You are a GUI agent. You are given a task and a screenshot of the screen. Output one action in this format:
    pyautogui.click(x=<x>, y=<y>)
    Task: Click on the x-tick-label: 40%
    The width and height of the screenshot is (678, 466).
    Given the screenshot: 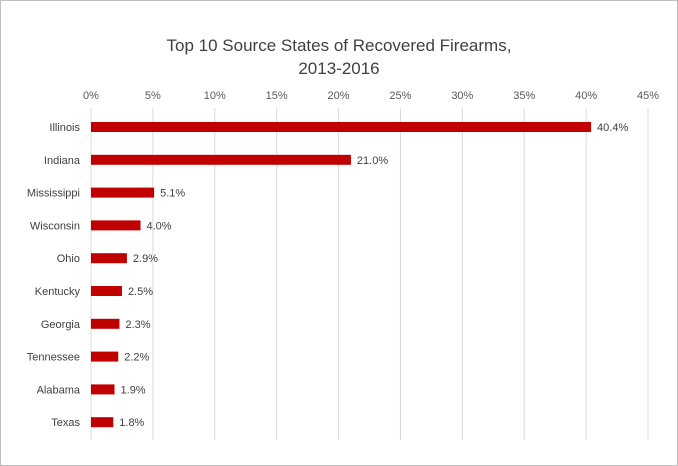 What is the action you would take?
    pyautogui.click(x=586, y=96)
    